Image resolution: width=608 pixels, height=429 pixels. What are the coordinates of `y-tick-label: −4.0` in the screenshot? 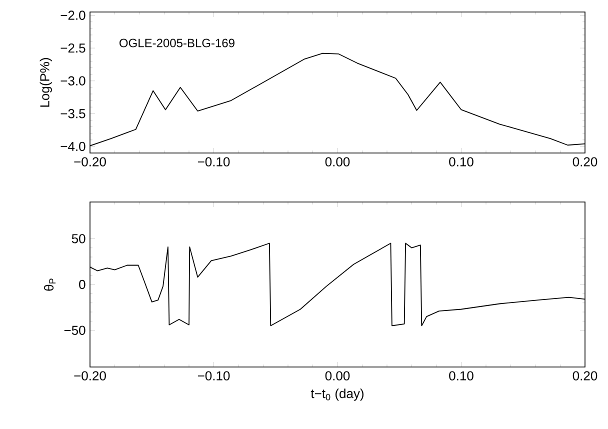 It's located at (73, 147).